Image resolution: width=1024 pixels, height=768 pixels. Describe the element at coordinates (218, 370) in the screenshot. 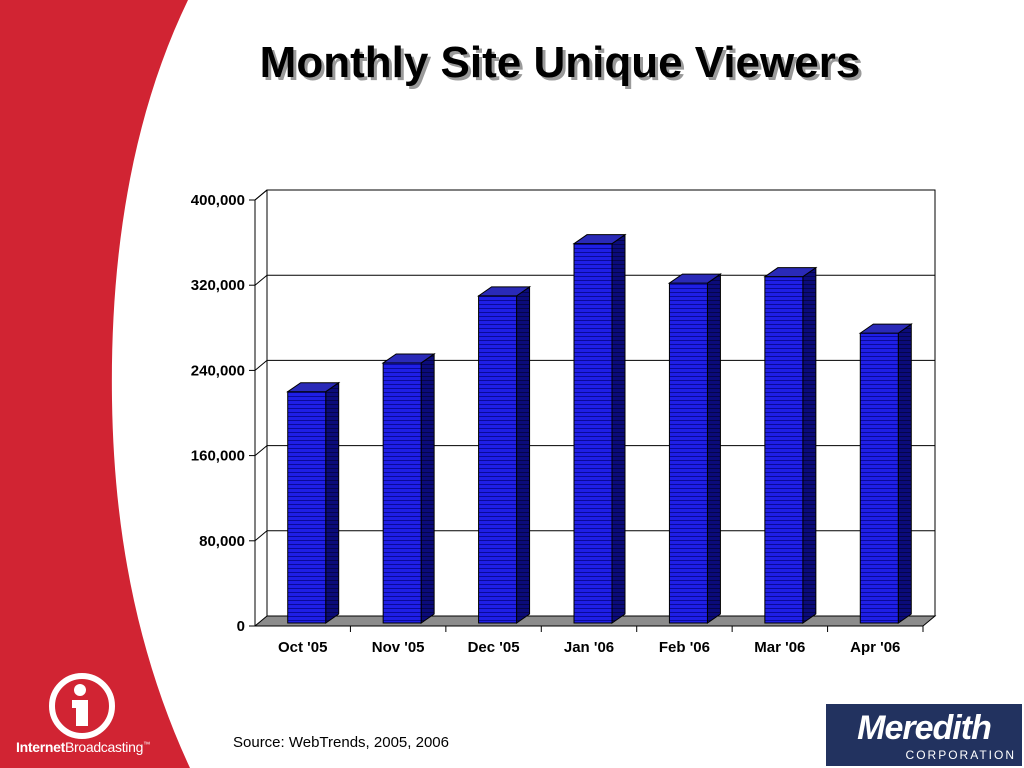

I see `y-tick-label: 240,000` at that location.